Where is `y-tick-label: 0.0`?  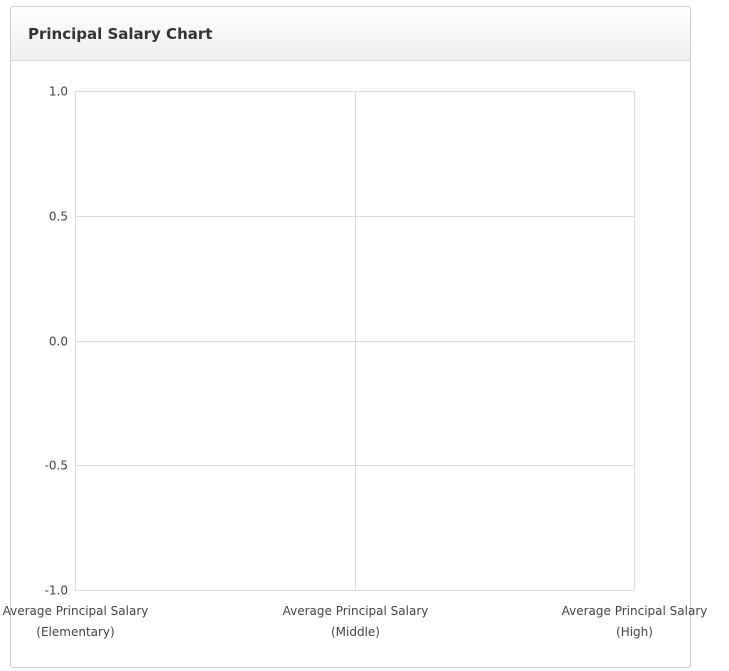 y-tick-label: 0.0 is located at coordinates (58, 342).